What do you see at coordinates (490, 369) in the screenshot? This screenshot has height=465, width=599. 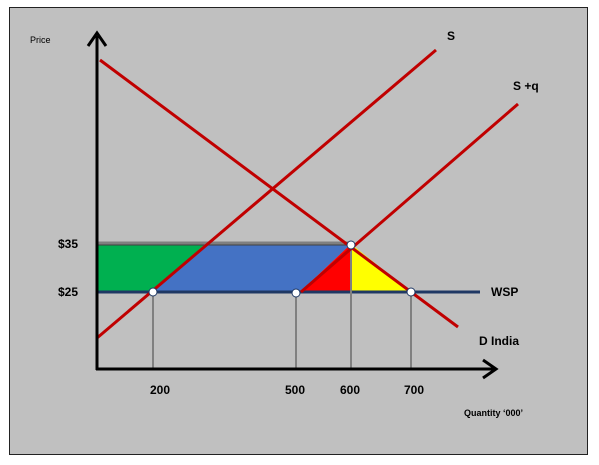 I see `x-axis-arrow-icon` at bounding box center [490, 369].